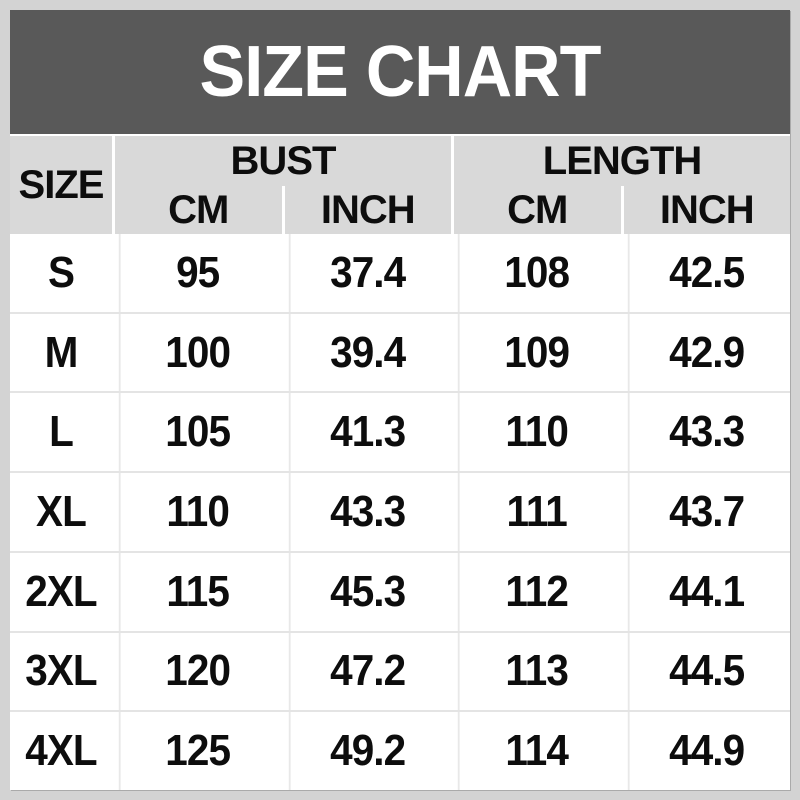 The width and height of the screenshot is (800, 800). I want to click on header-size: SIZE, so click(61, 184).